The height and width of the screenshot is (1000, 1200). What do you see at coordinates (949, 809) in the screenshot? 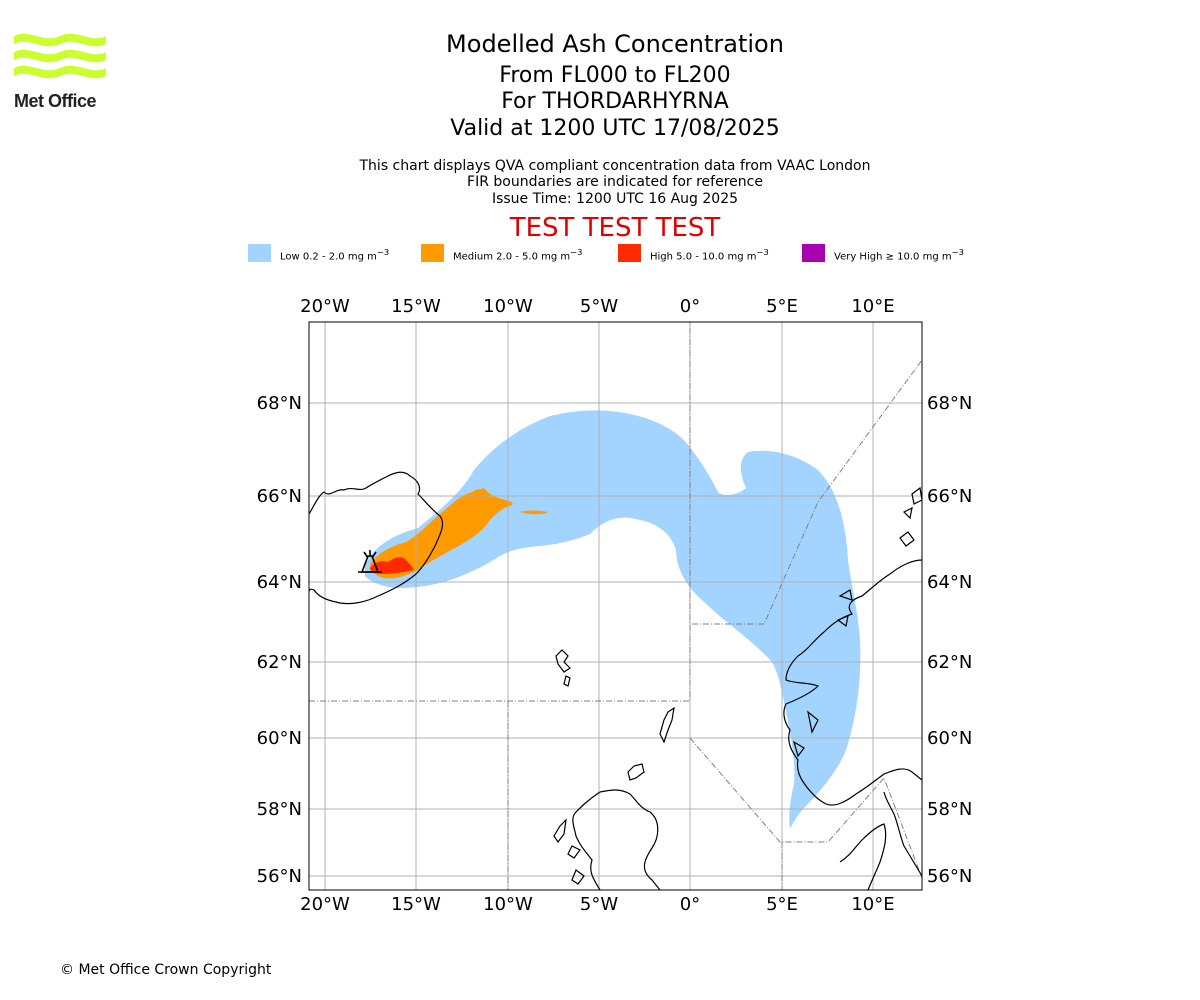
I see `lat-label-right: 58°N` at bounding box center [949, 809].